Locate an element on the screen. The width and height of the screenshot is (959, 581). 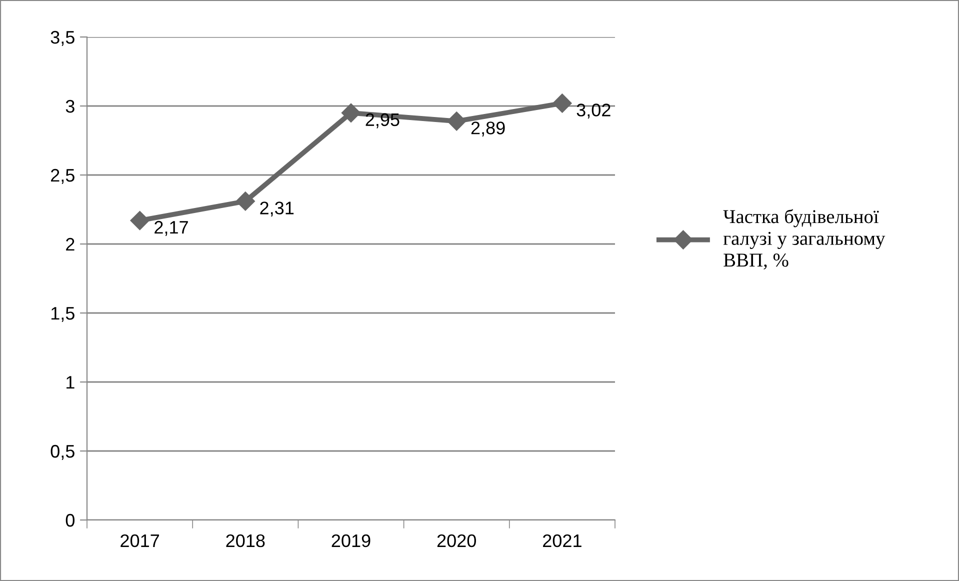
x-tick-label: 2017 is located at coordinates (139, 541).